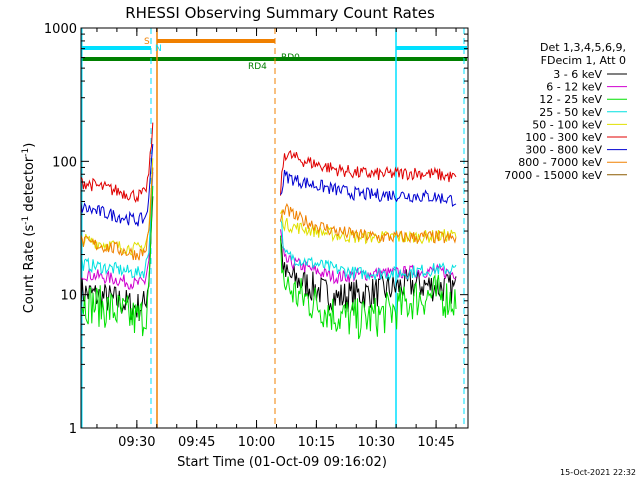 The image size is (640, 480). Describe the element at coordinates (583, 47) in the screenshot. I see `legend-title-line-1: Det 1,3,4,5,6,9,` at that location.